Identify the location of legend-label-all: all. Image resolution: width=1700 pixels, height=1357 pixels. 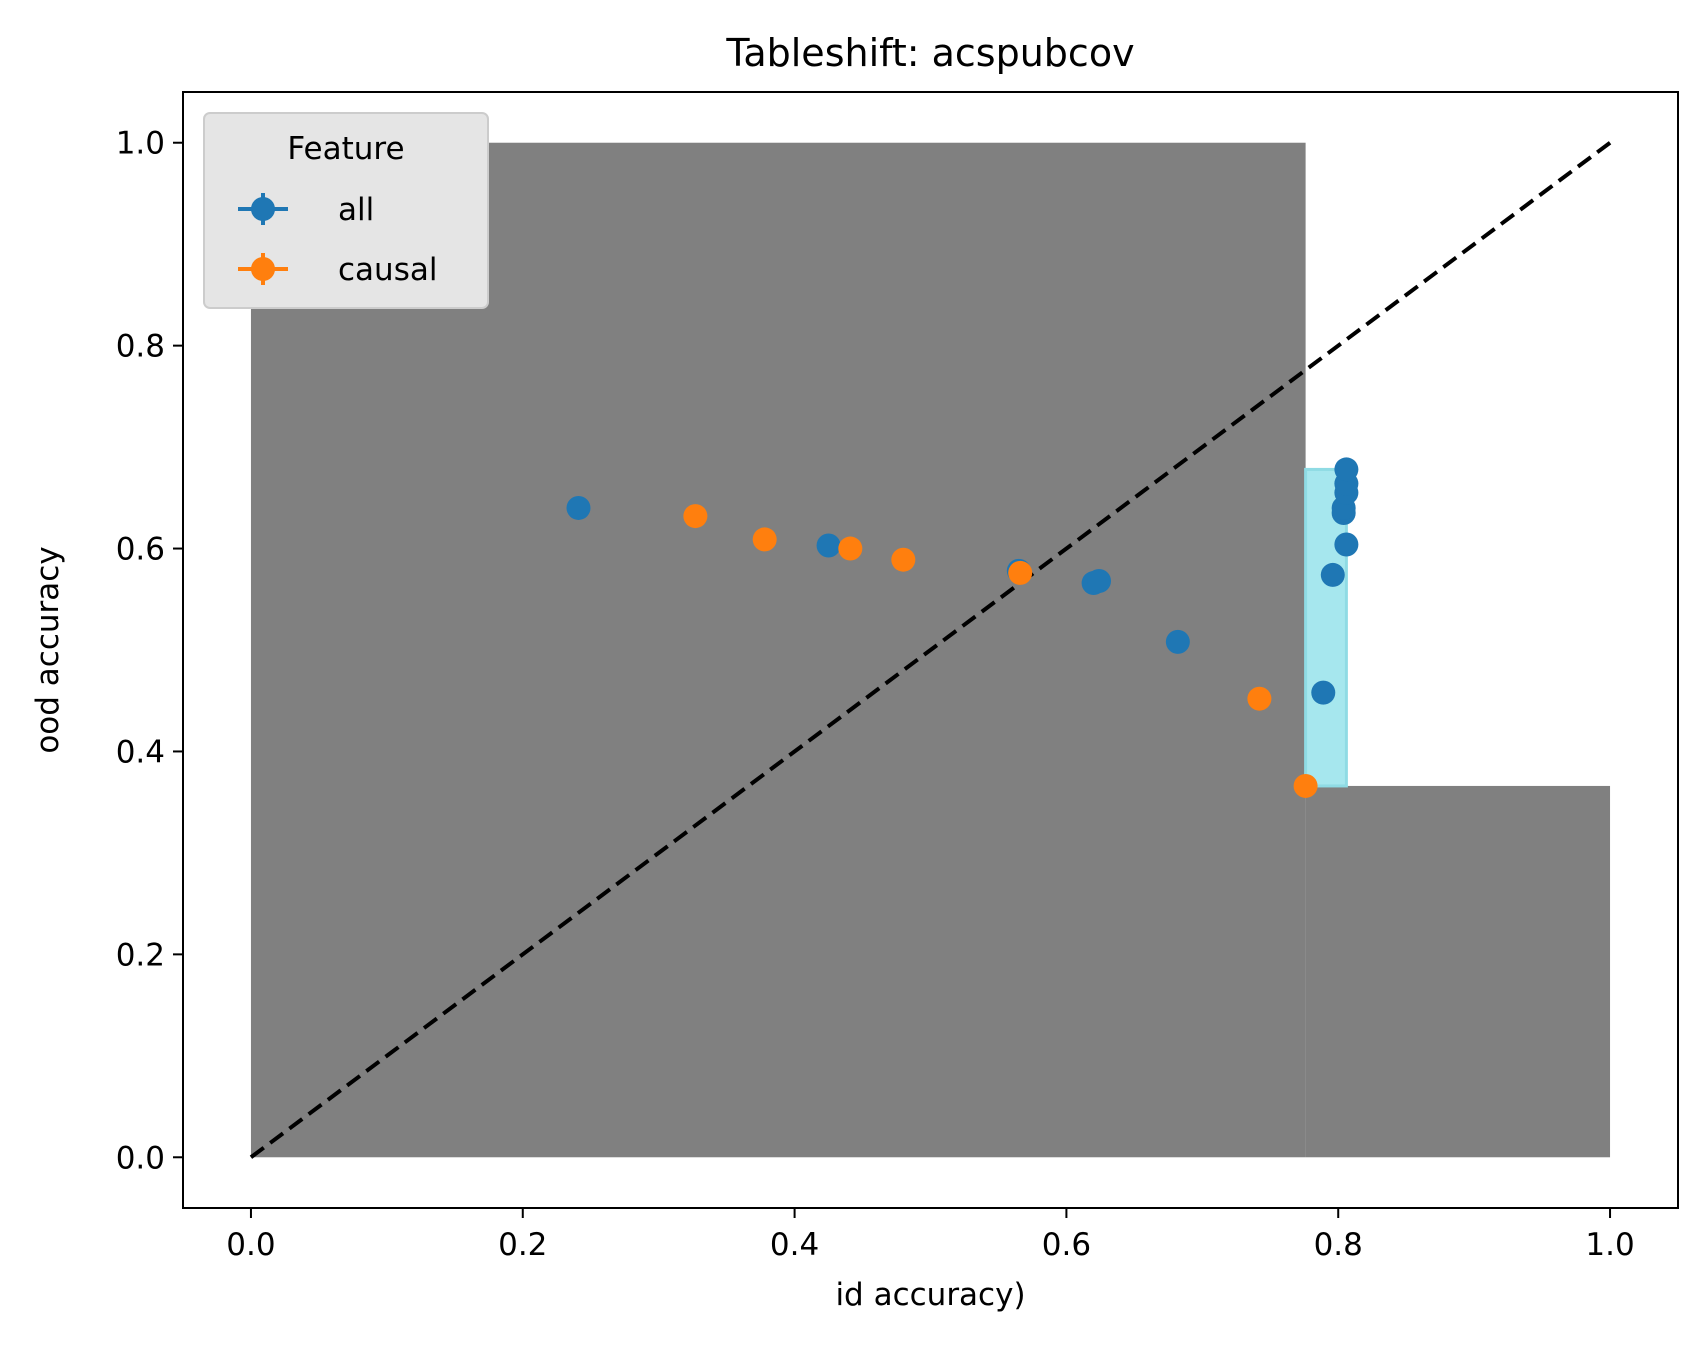
(356, 210).